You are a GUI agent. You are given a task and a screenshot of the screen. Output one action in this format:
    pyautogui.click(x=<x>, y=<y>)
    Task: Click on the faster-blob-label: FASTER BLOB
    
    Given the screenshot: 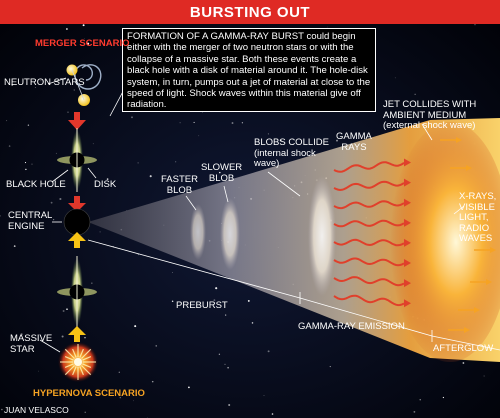 What is the action you would take?
    pyautogui.click(x=179, y=185)
    